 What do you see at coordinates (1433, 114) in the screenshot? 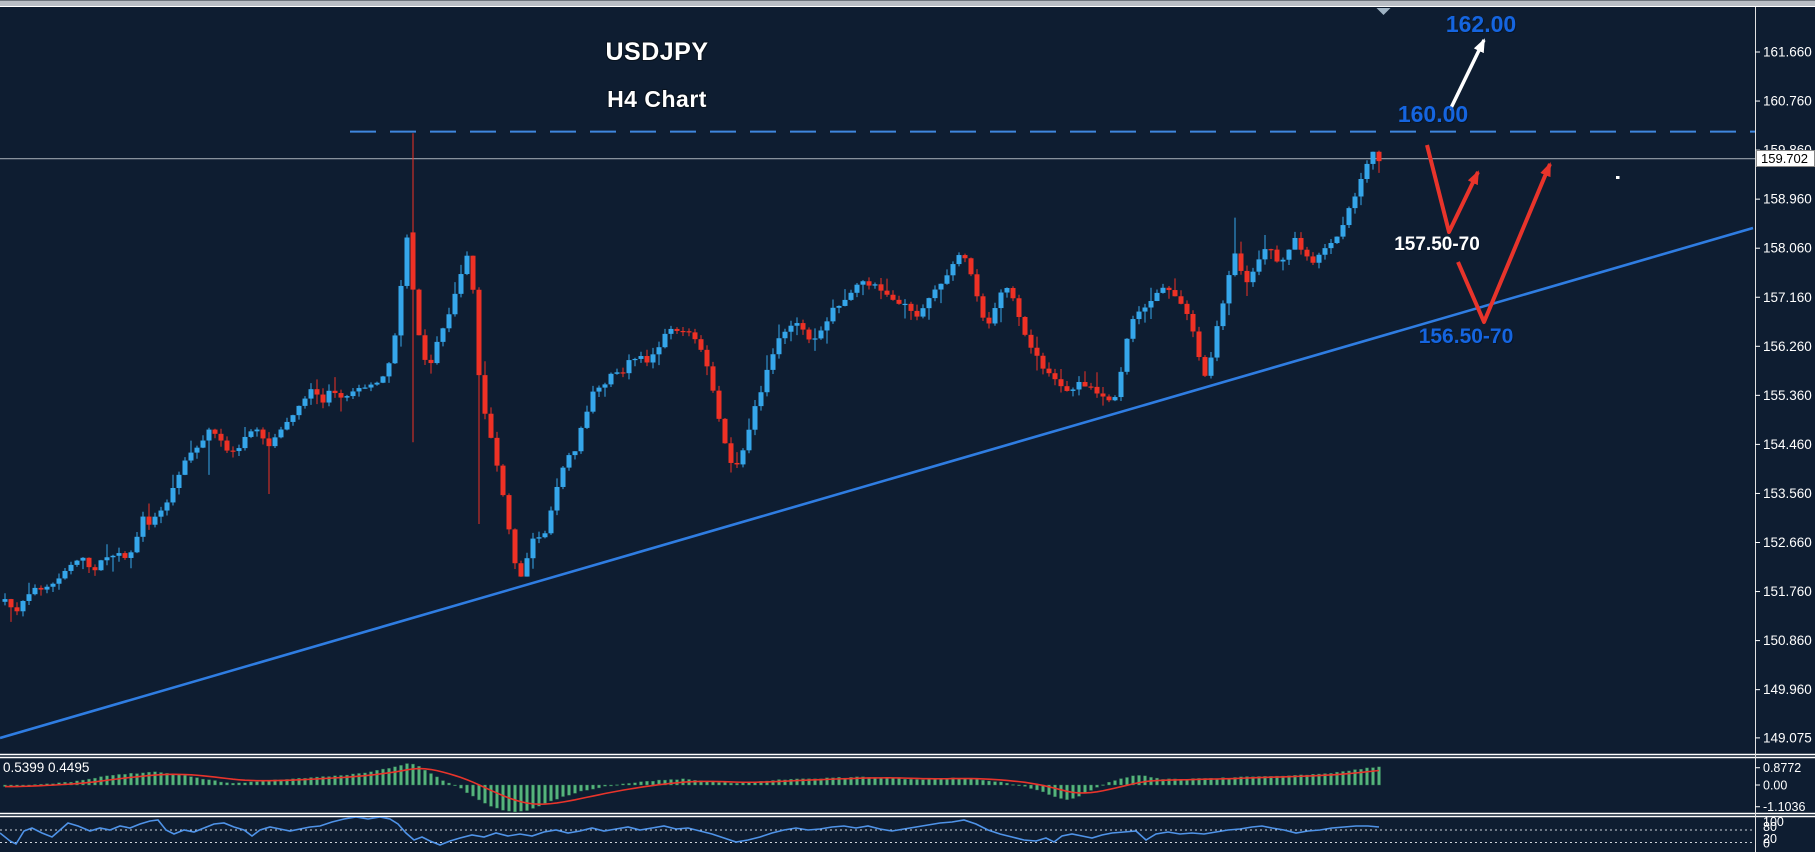
I see `annotation-resistance-160: 160.00` at bounding box center [1433, 114].